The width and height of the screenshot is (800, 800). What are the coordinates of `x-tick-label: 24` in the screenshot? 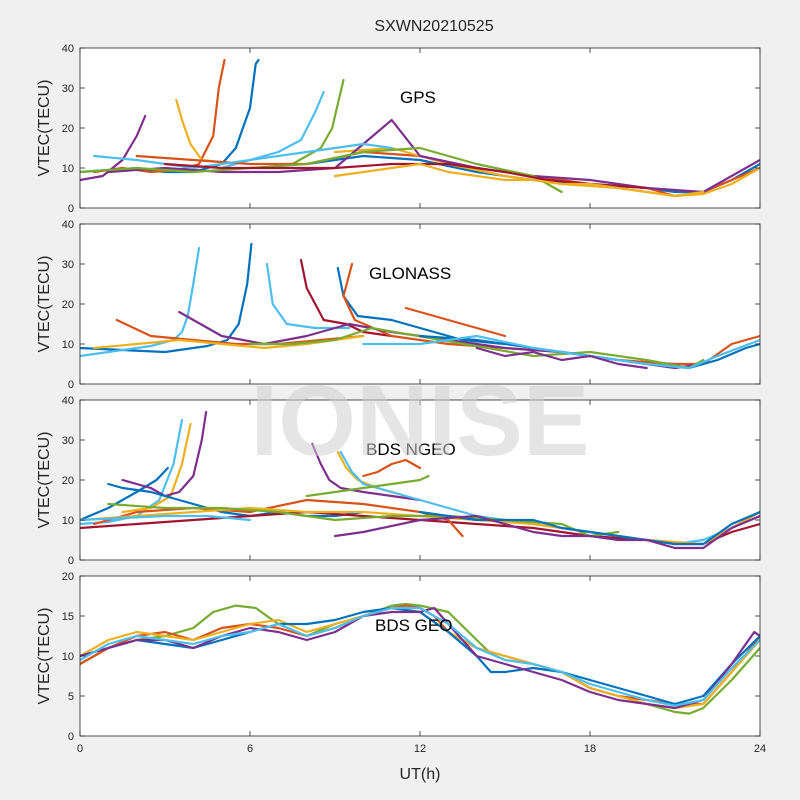 It's located at (760, 749).